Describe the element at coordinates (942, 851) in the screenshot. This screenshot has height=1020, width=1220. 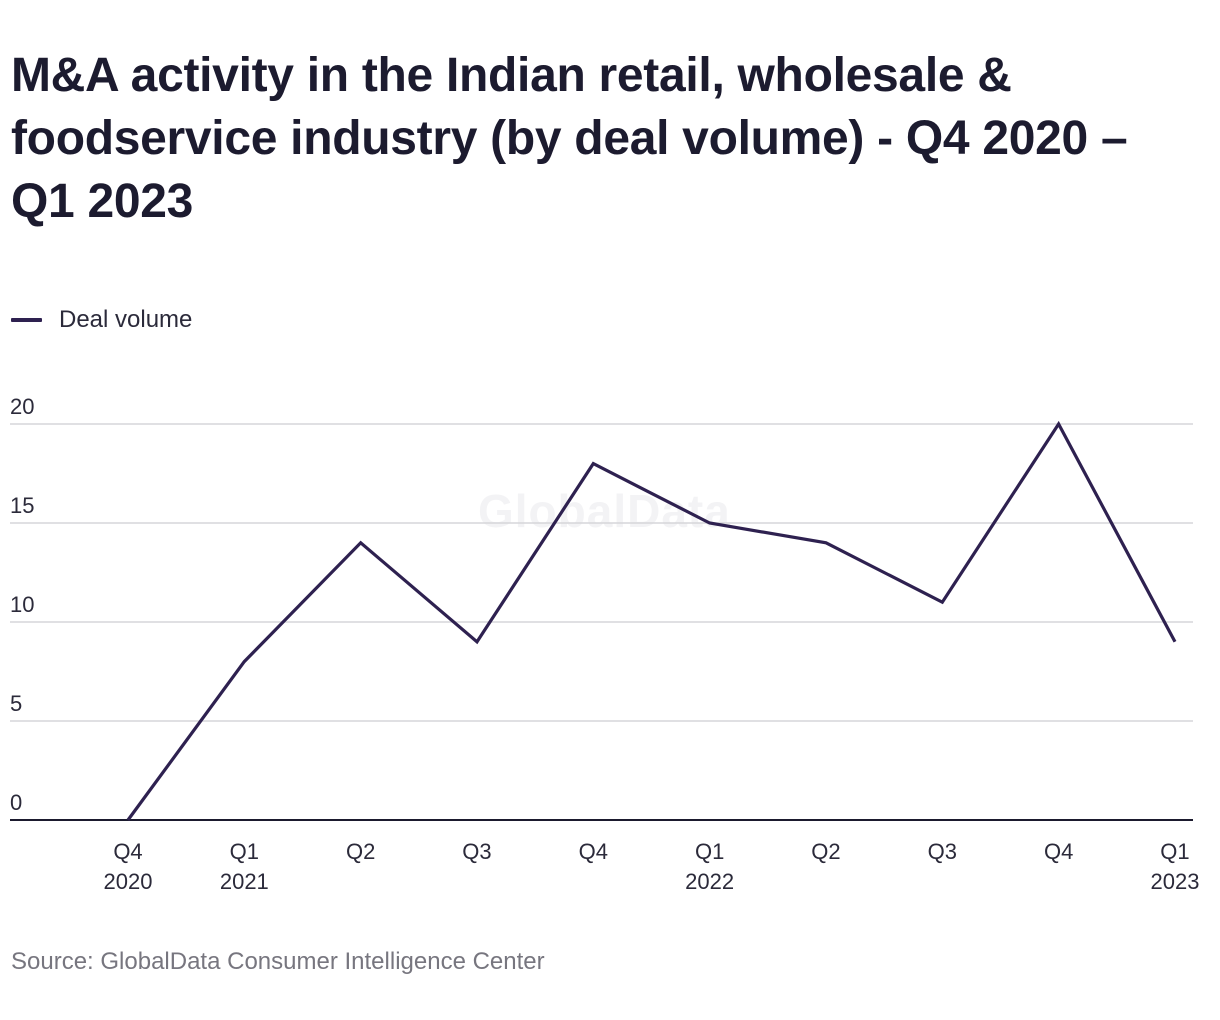
I see `x-tick-label-7-0: Q3` at that location.